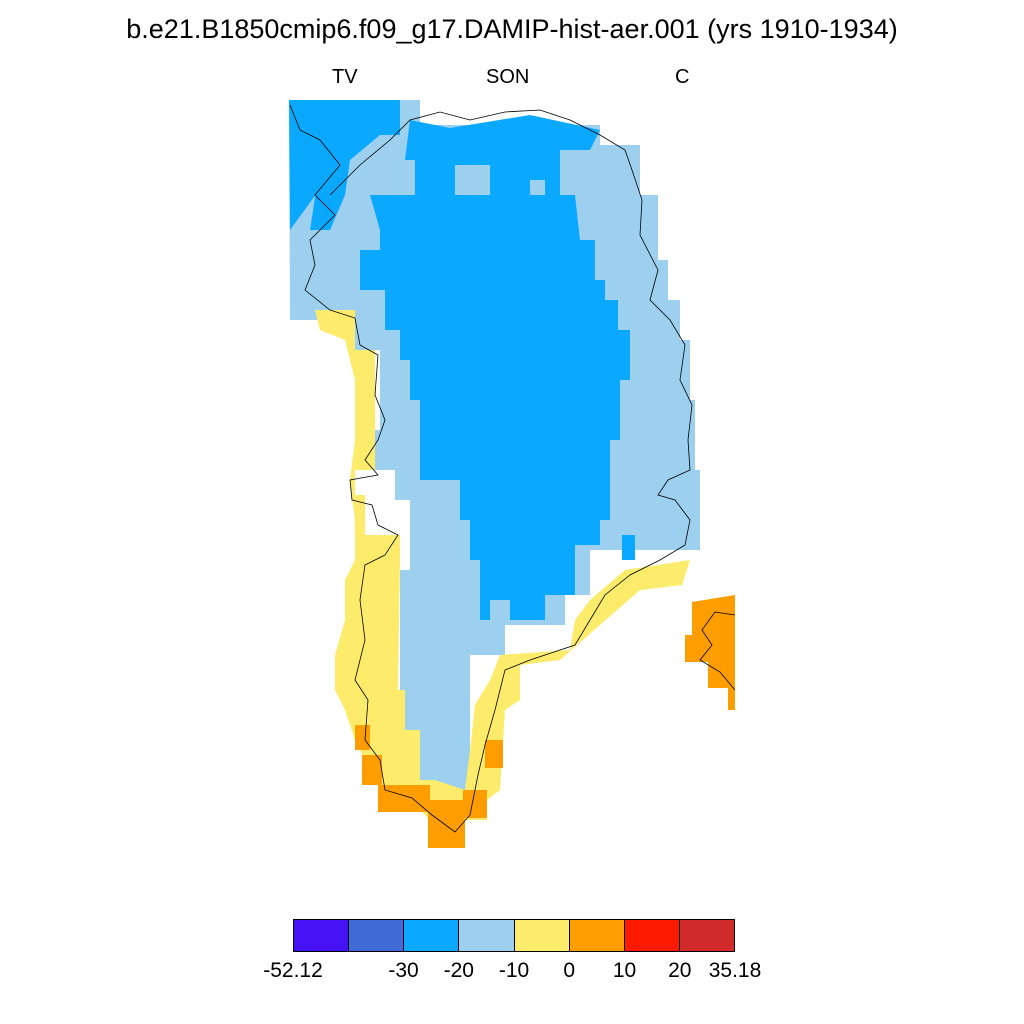  I want to click on units-label: C, so click(682, 77).